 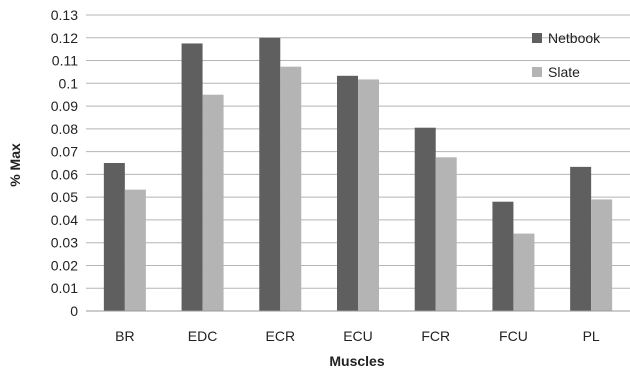 I want to click on y-tick-label: 0.03, so click(x=64, y=243).